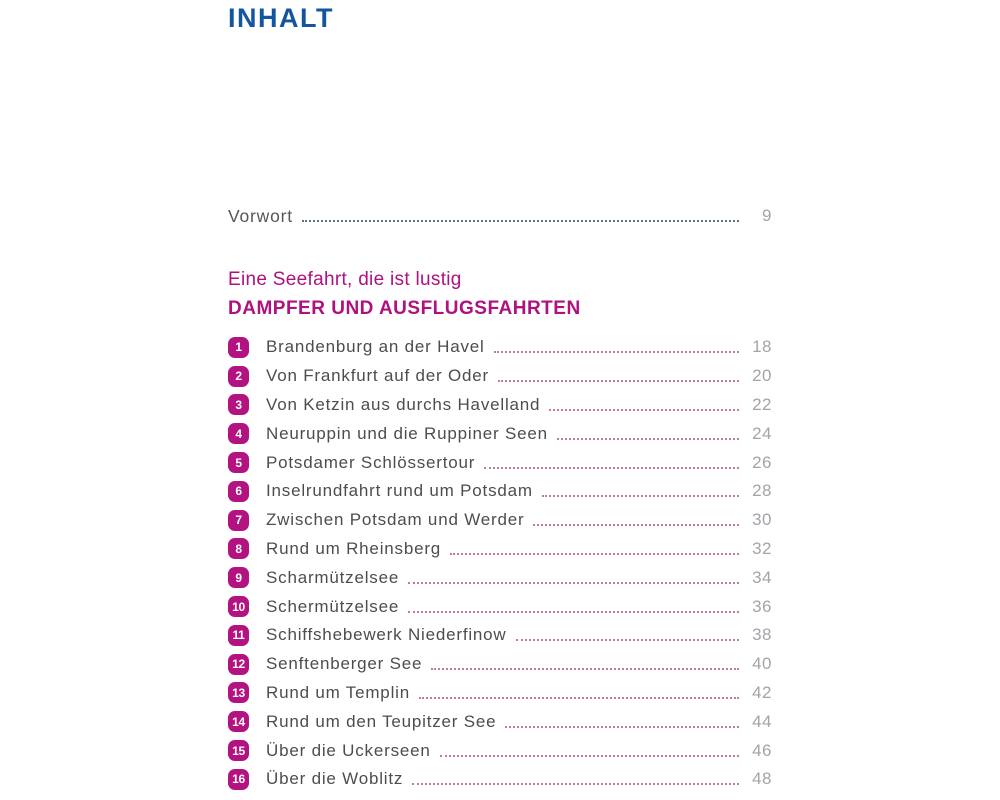 The height and width of the screenshot is (800, 1000). What do you see at coordinates (500, 606) in the screenshot?
I see `toc-entry-row: 10 Schermützelsee 36` at bounding box center [500, 606].